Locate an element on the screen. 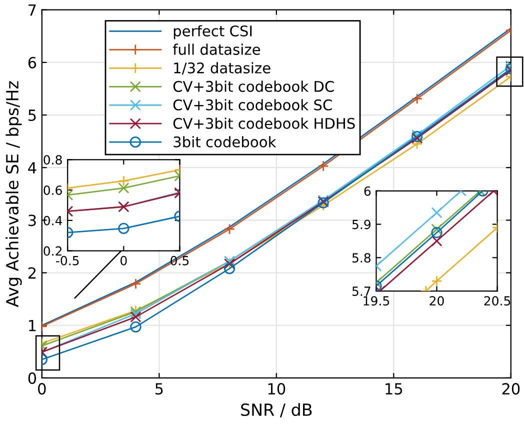 The width and height of the screenshot is (524, 428). legend-label: CV+3bit codebook SC is located at coordinates (252, 104).